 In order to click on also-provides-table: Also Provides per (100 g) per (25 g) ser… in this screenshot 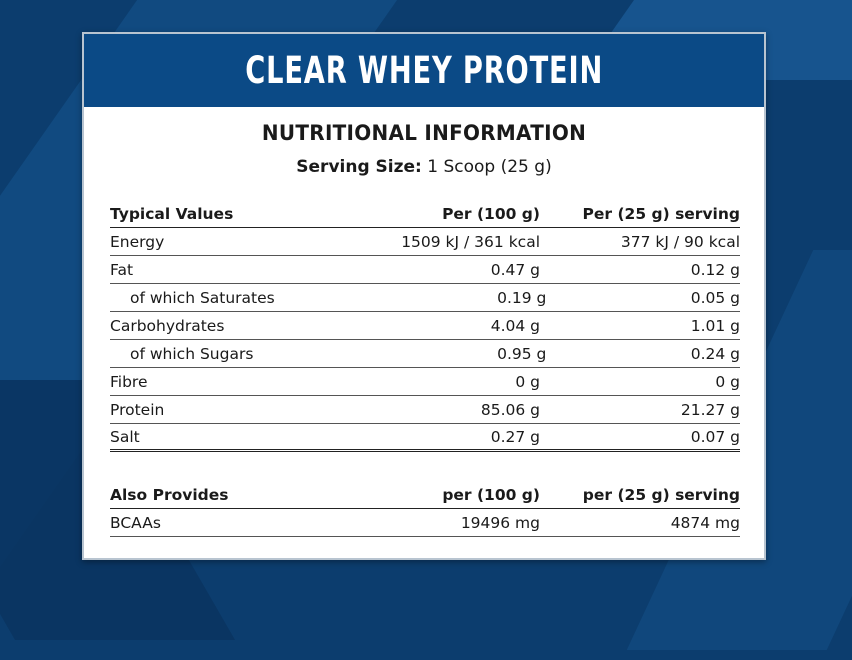, I will do `click(425, 509)`.